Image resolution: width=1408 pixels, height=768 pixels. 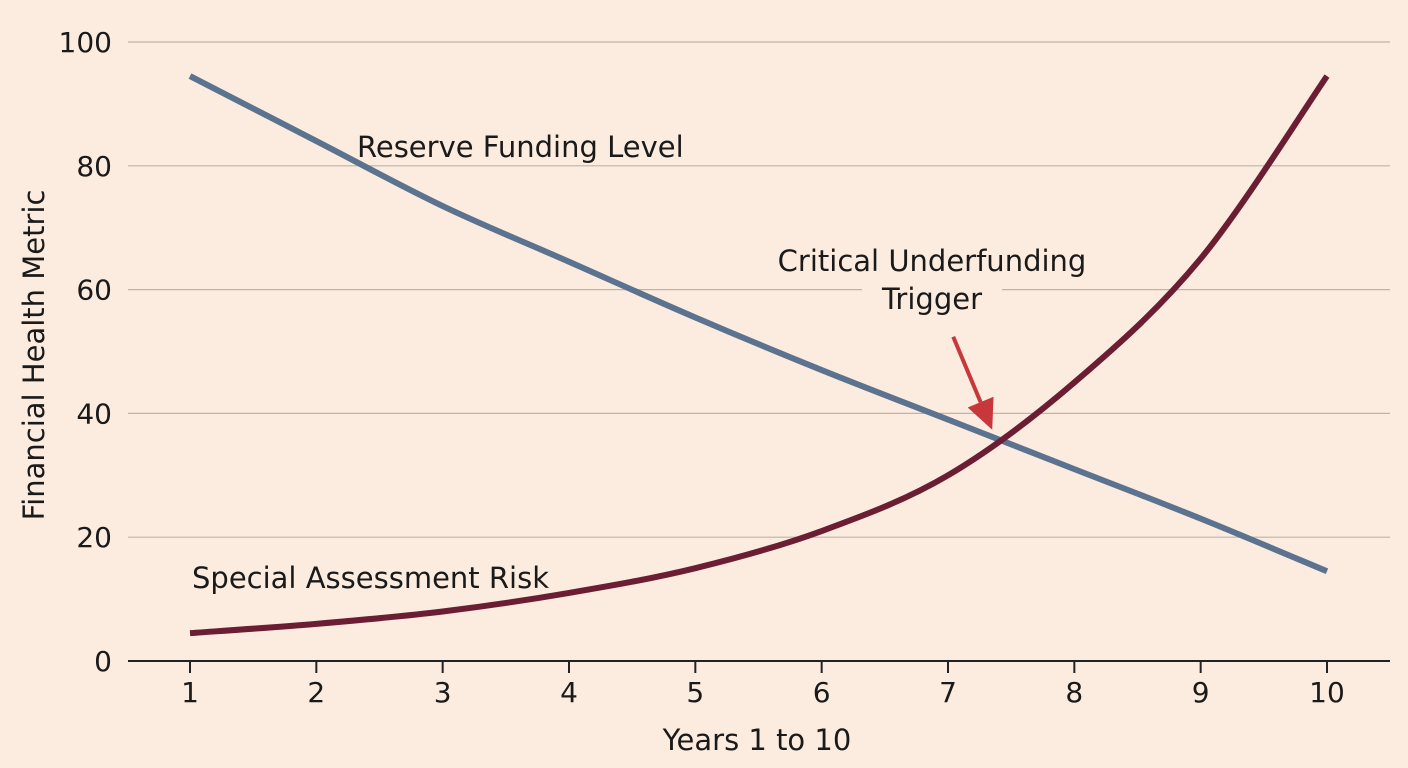 I want to click on x-tick-label-3: 3, so click(x=443, y=692).